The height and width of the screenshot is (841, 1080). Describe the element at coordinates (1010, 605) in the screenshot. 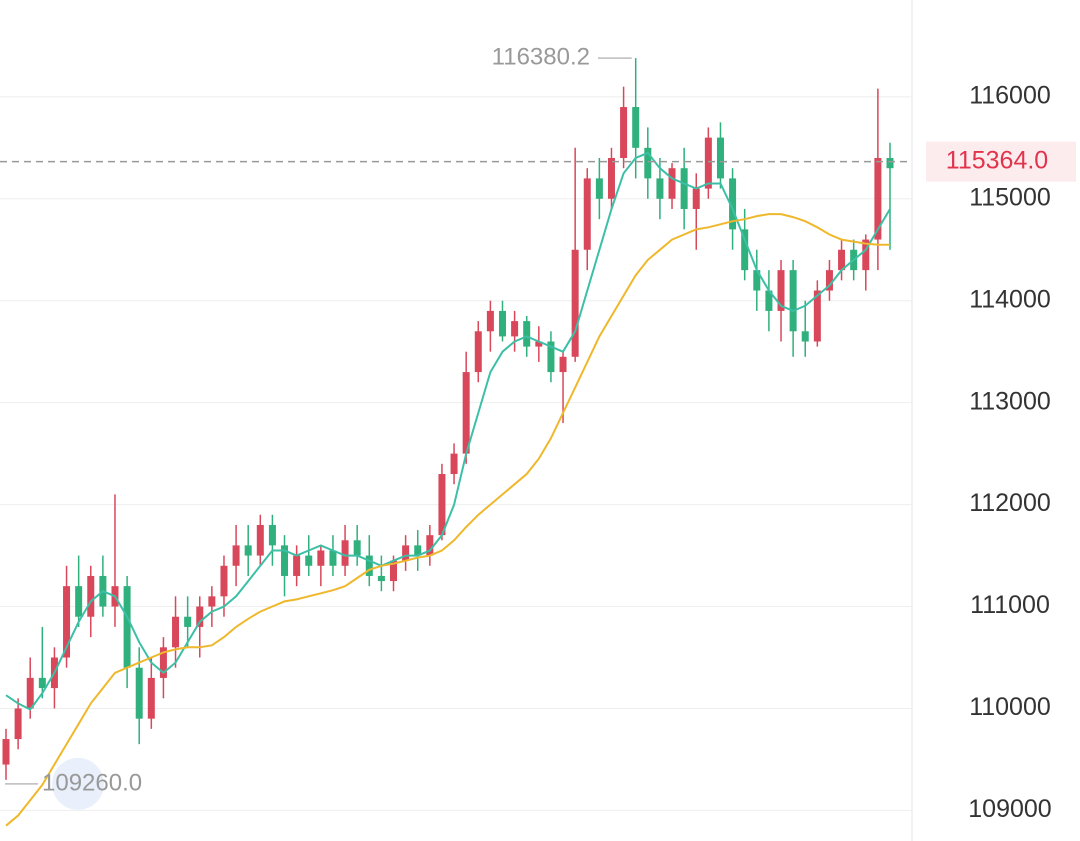

I see `y-tick-label: 111000` at that location.